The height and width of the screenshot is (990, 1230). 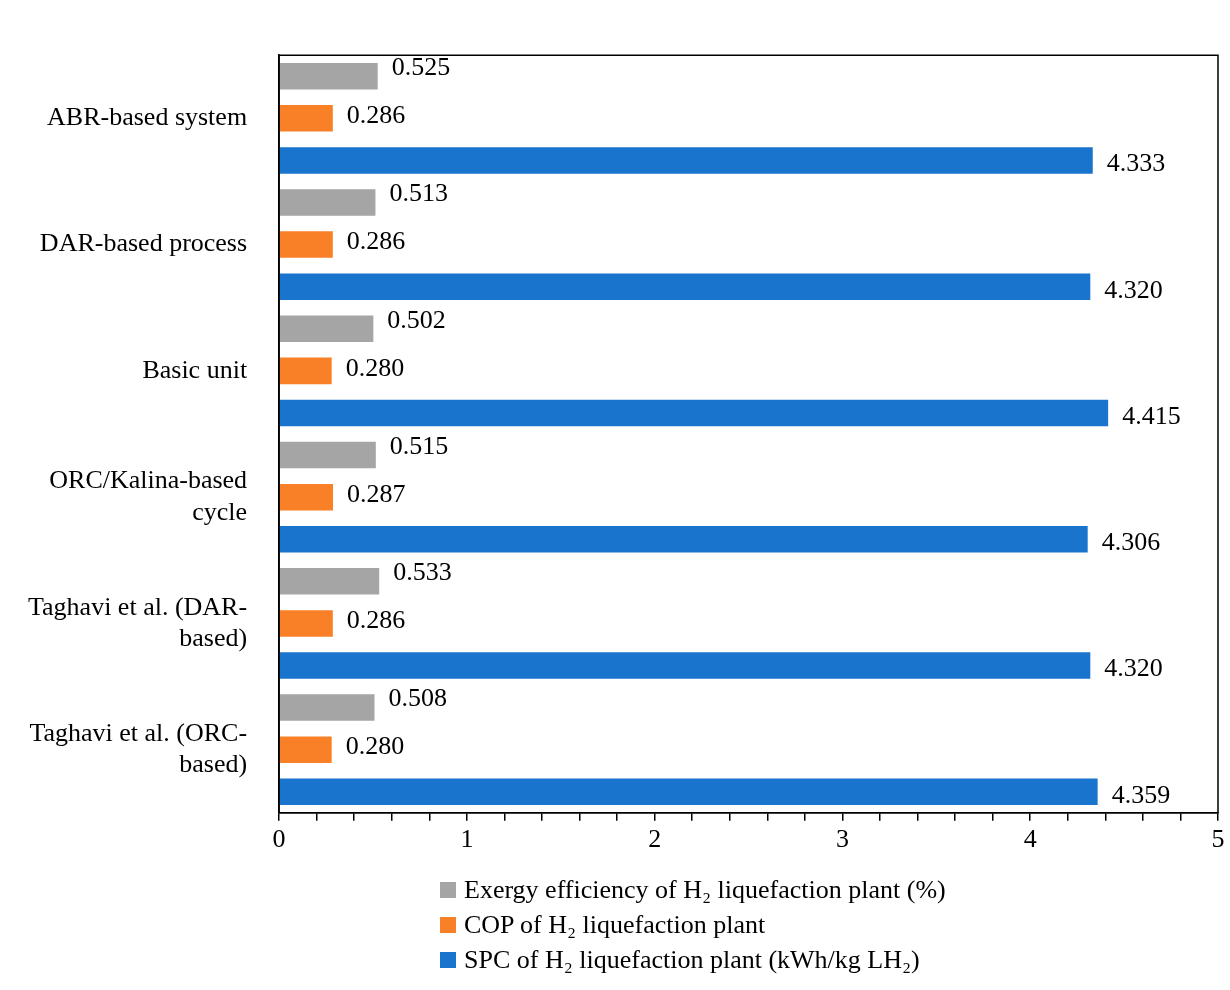 What do you see at coordinates (692, 959) in the screenshot?
I see `legend-label: SPC of H₂ liquefaction plant (kWh/kg LH₂)` at bounding box center [692, 959].